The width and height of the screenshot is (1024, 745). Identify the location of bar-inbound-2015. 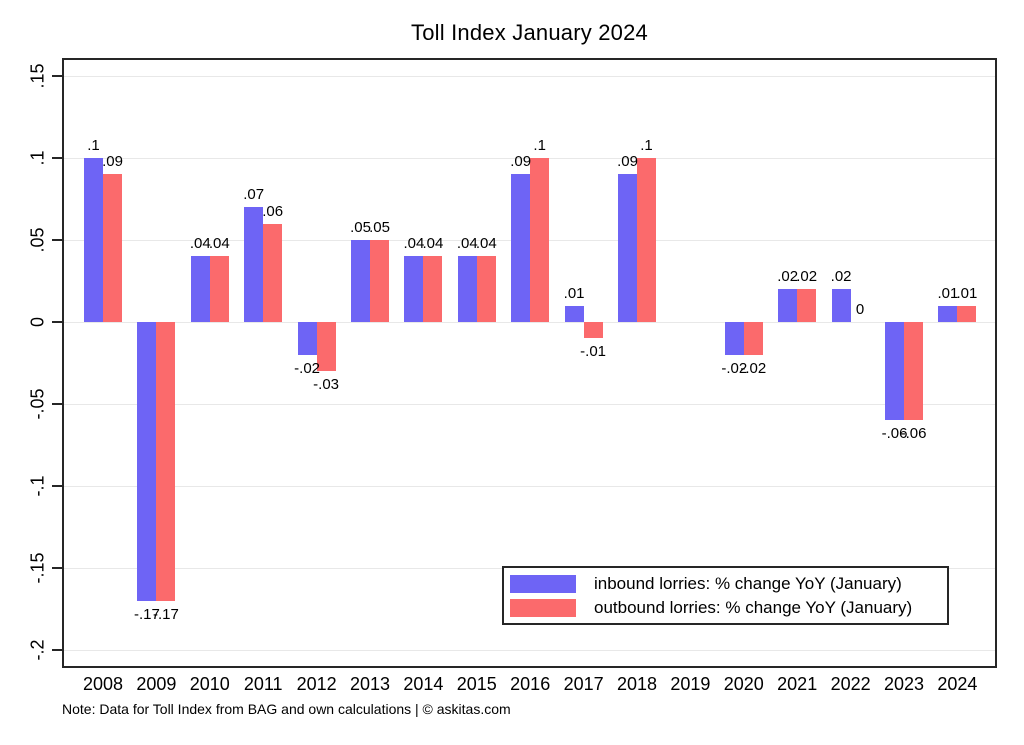
(467, 289).